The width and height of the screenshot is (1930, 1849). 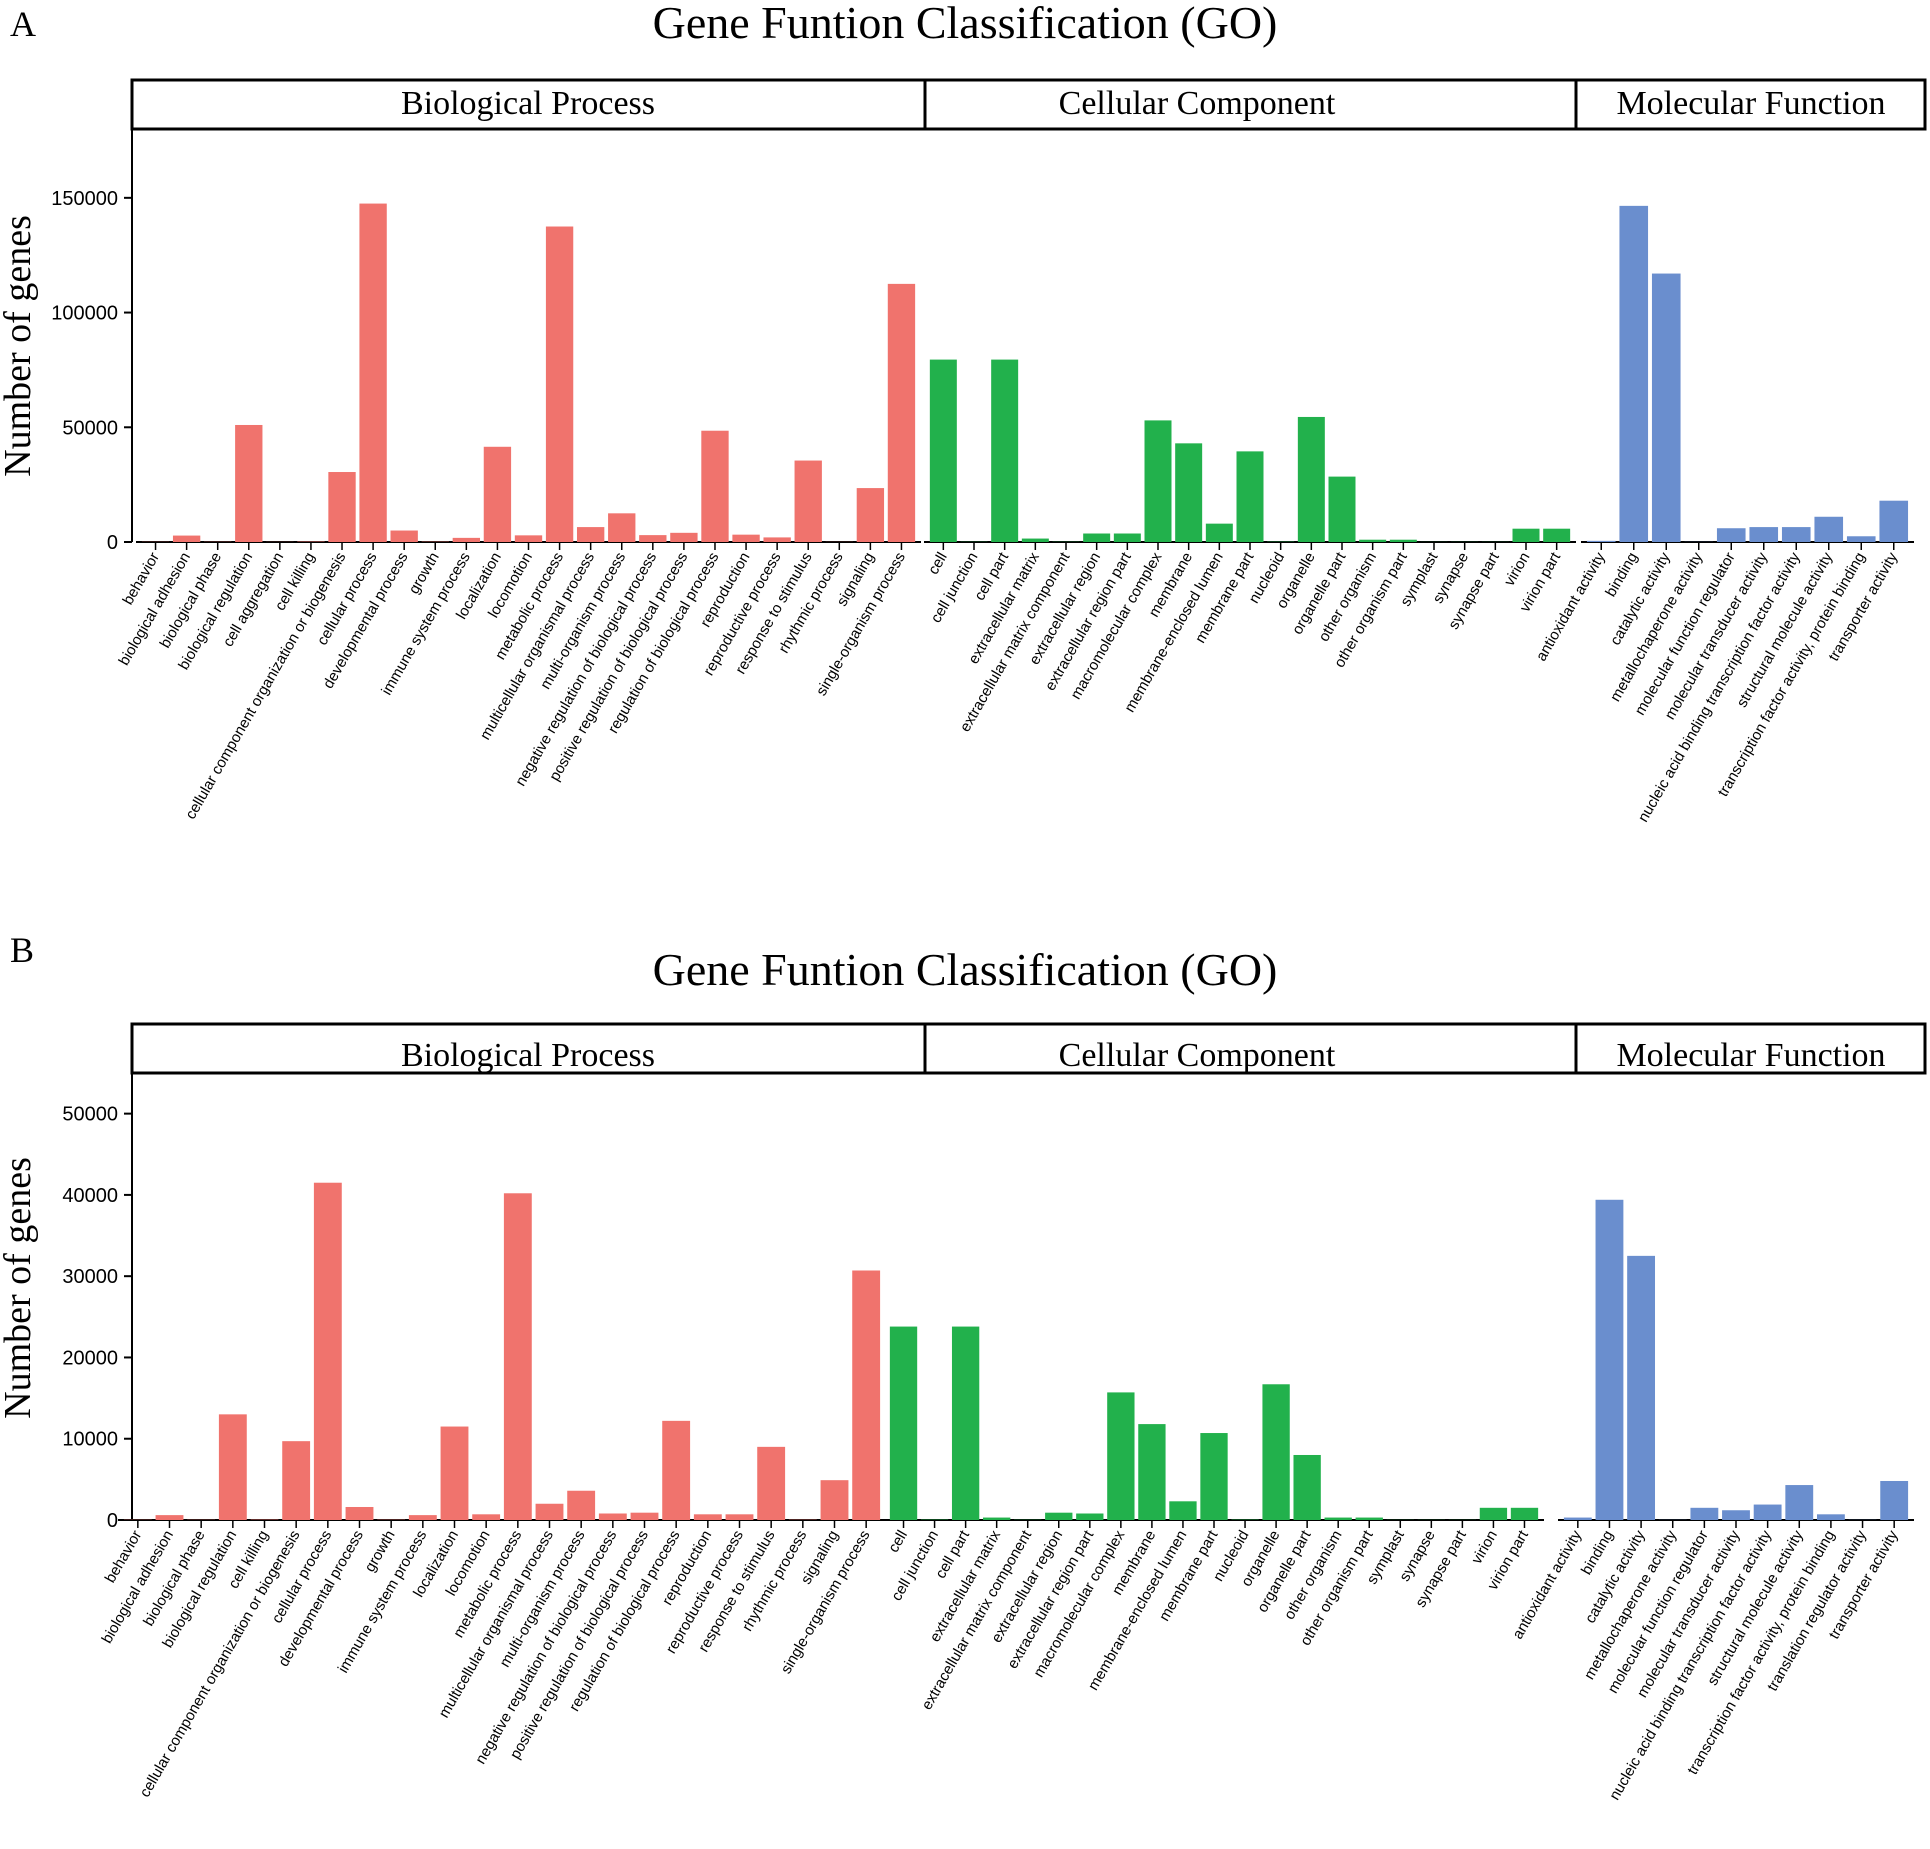 What do you see at coordinates (84, 314) in the screenshot?
I see `y-tick-label: 100000` at bounding box center [84, 314].